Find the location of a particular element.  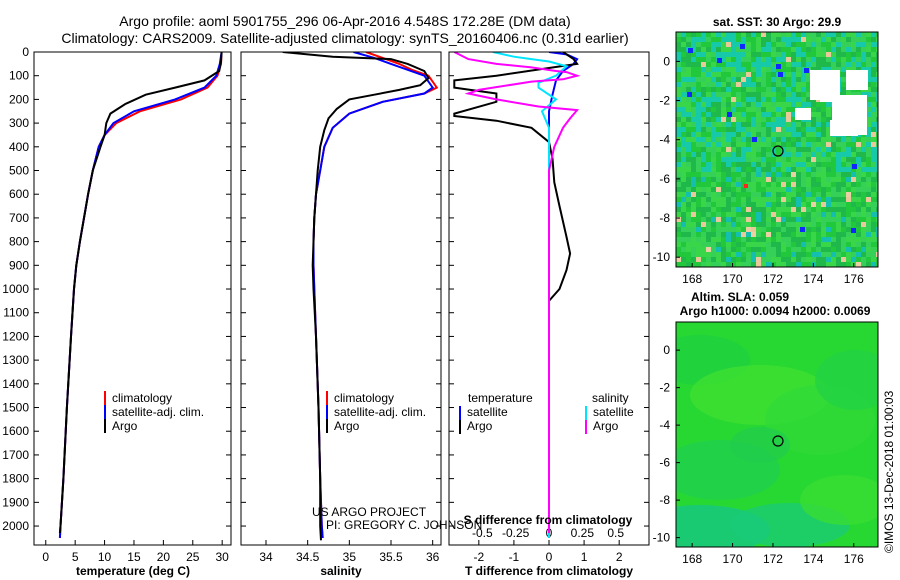

x-tick-label: 25 is located at coordinates (193, 557).